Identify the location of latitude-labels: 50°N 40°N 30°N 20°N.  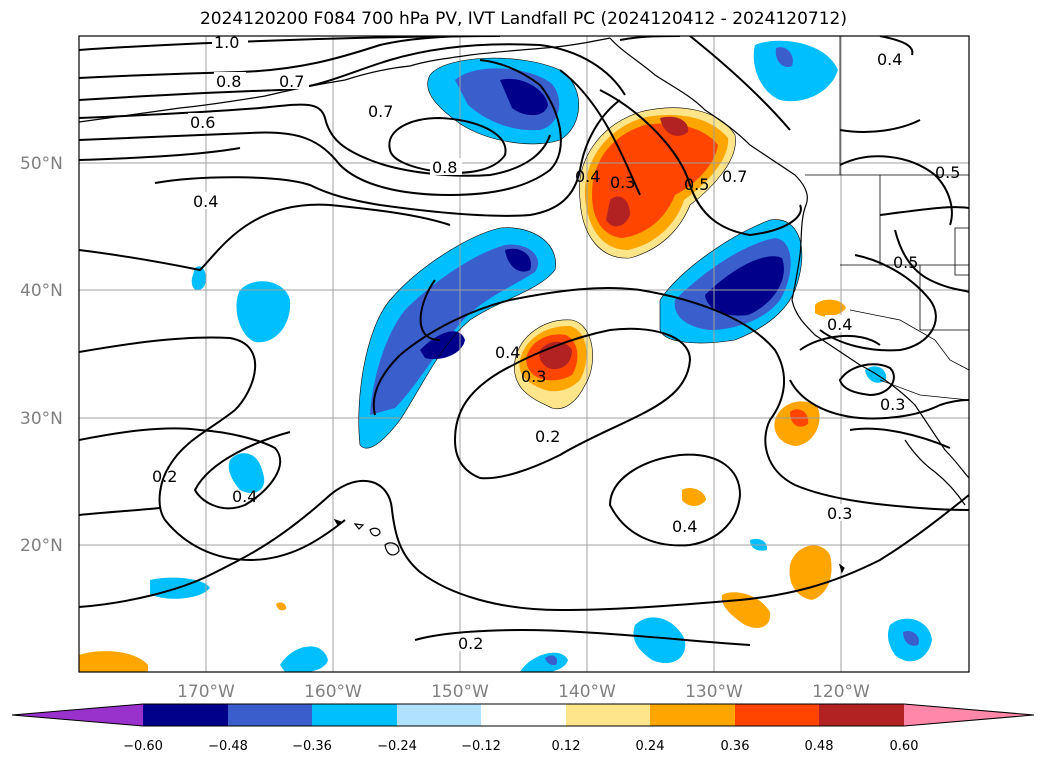
(41, 355).